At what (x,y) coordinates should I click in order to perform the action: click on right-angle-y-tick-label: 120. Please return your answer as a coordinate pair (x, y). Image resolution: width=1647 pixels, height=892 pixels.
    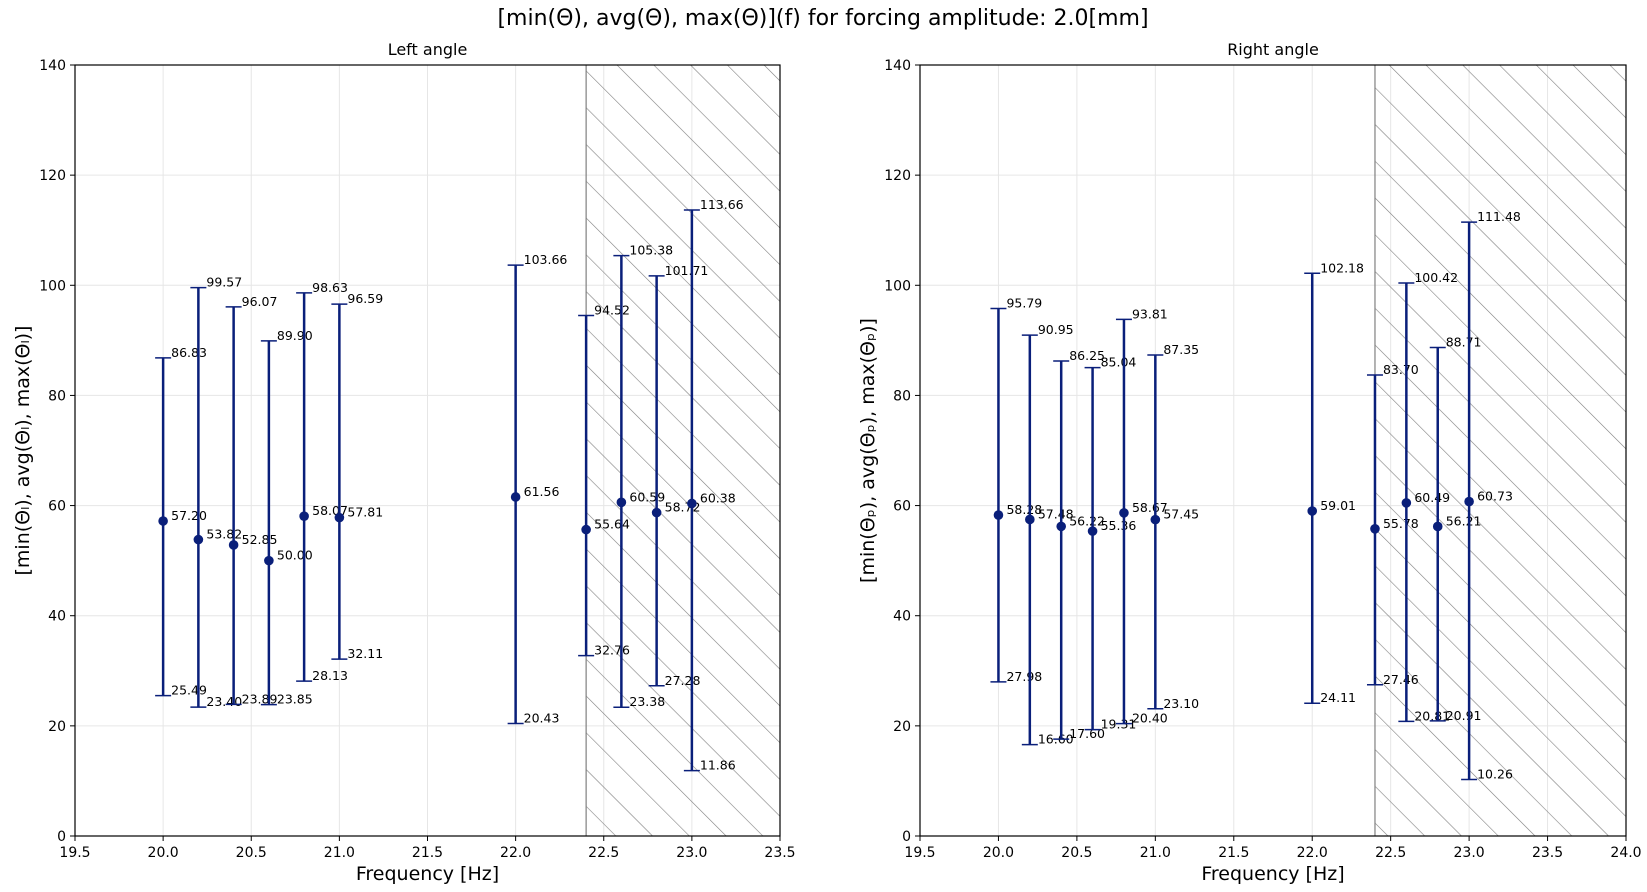
    Looking at the image, I should click on (897, 176).